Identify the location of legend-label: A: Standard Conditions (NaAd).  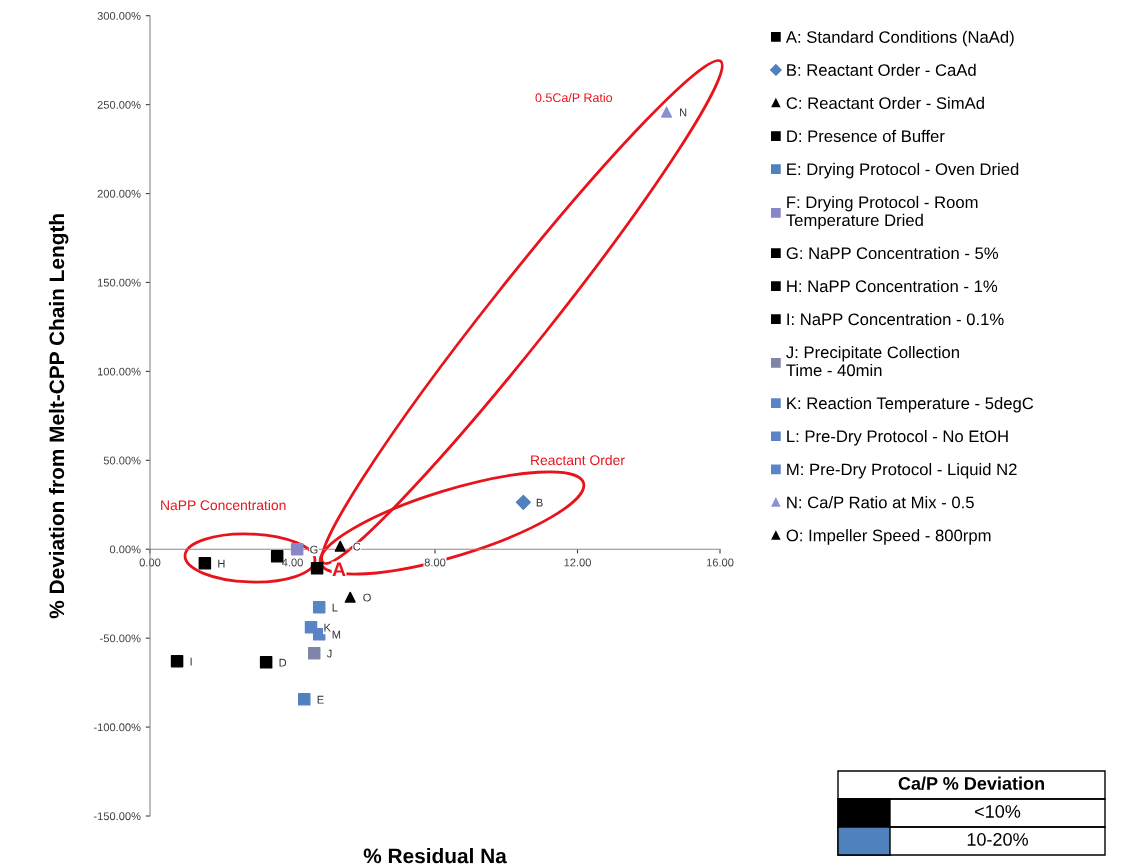
(899, 38).